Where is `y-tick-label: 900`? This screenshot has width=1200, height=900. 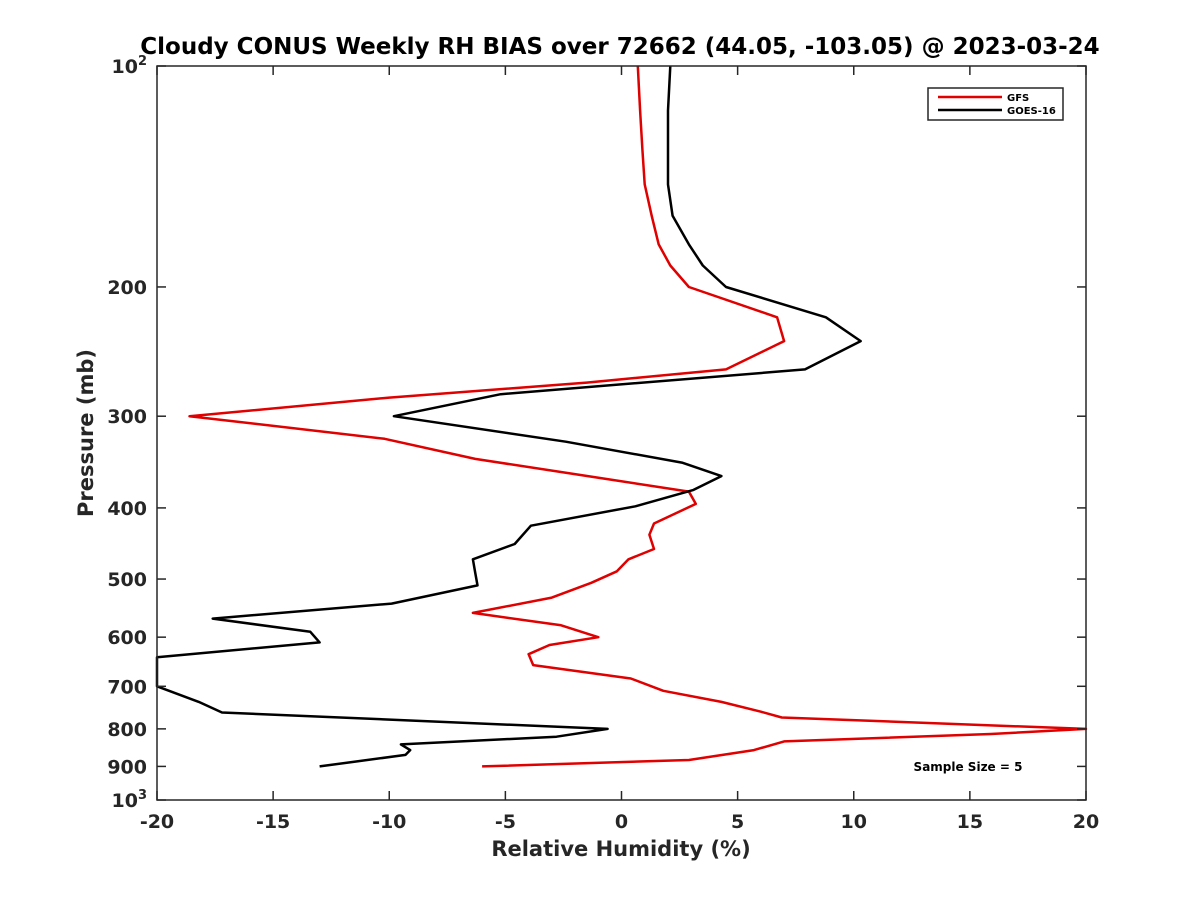
y-tick-label: 900 is located at coordinates (127, 767).